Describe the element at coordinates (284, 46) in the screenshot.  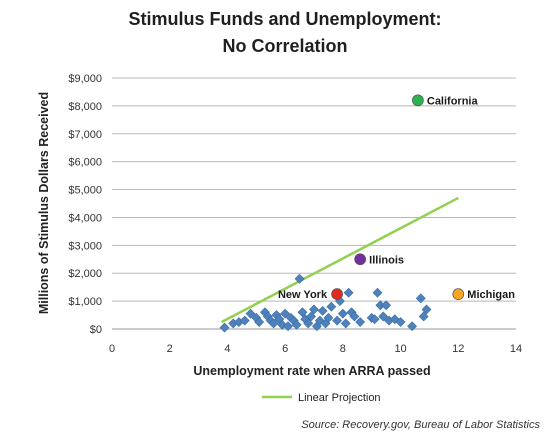
I see `chart-title-line-2: No Correlation` at that location.